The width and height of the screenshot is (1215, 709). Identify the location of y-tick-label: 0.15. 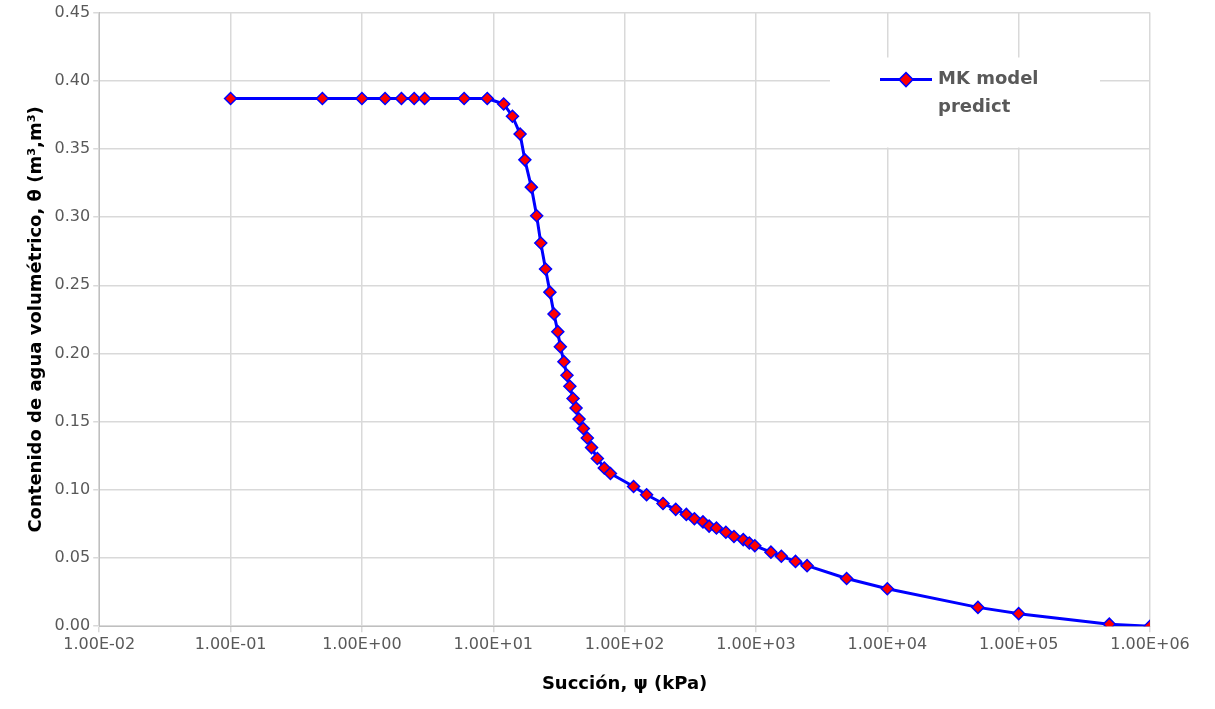
(72, 420).